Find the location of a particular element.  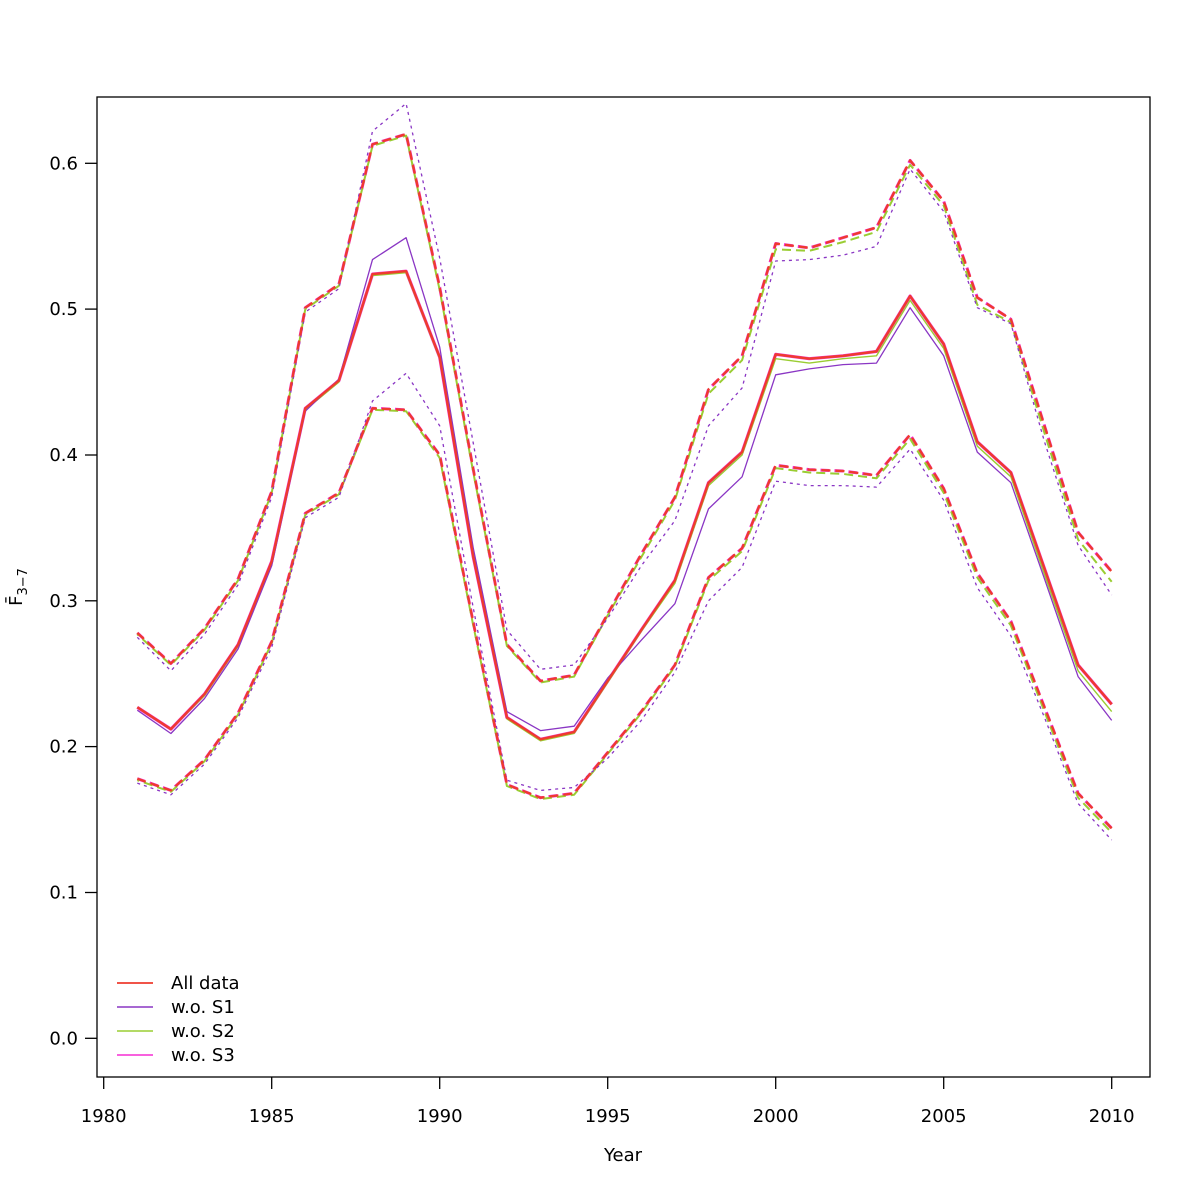

x-tick-label: 2010 is located at coordinates (1112, 1116).